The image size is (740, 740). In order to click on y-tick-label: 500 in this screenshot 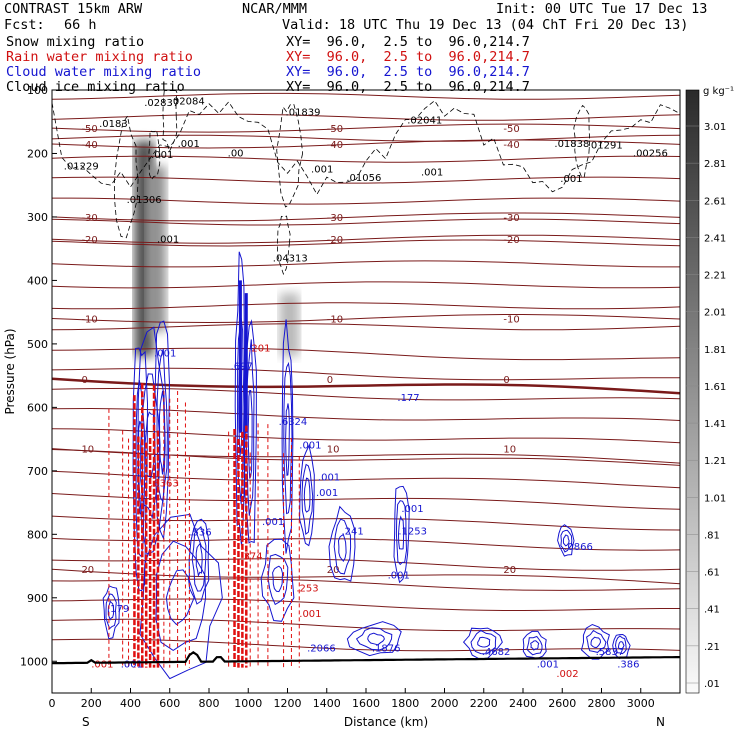, I will do `click(37, 344)`.